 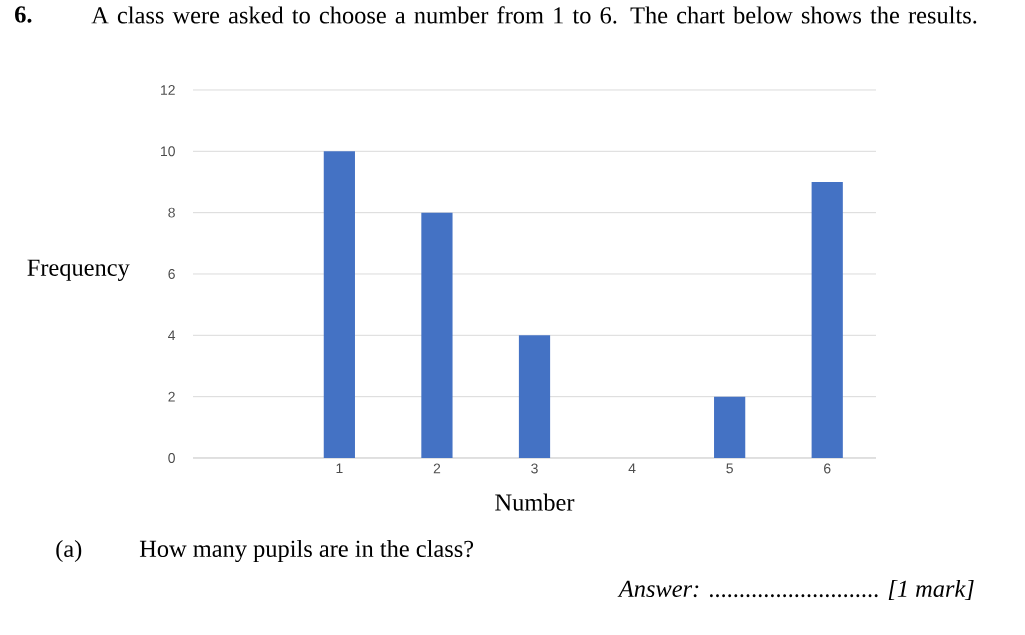 I want to click on x-axis-title: Number, so click(x=535, y=502).